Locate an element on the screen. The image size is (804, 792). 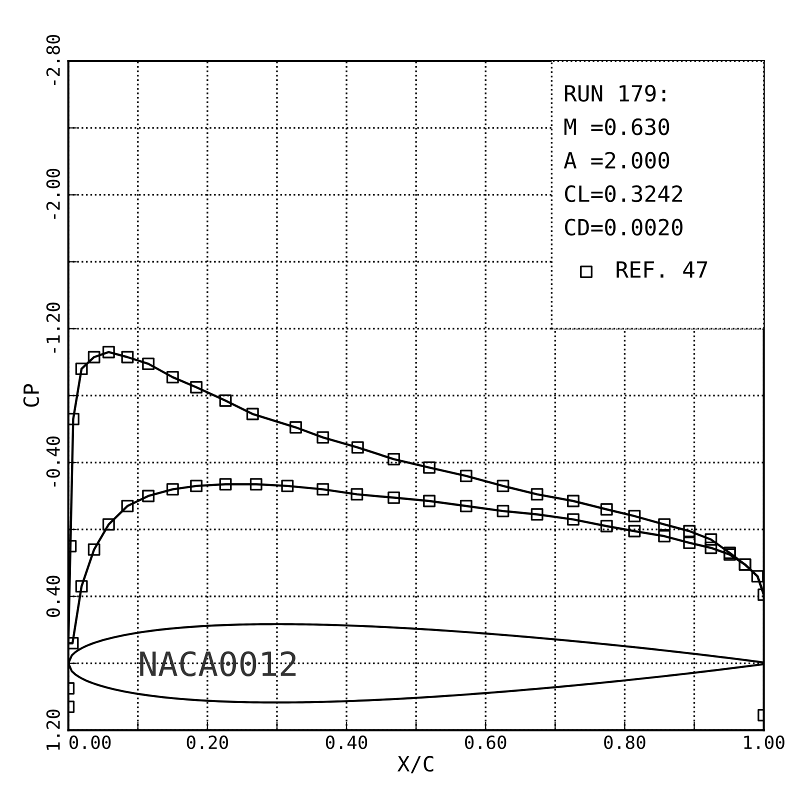
annotation: A =2.000 is located at coordinates (617, 160).